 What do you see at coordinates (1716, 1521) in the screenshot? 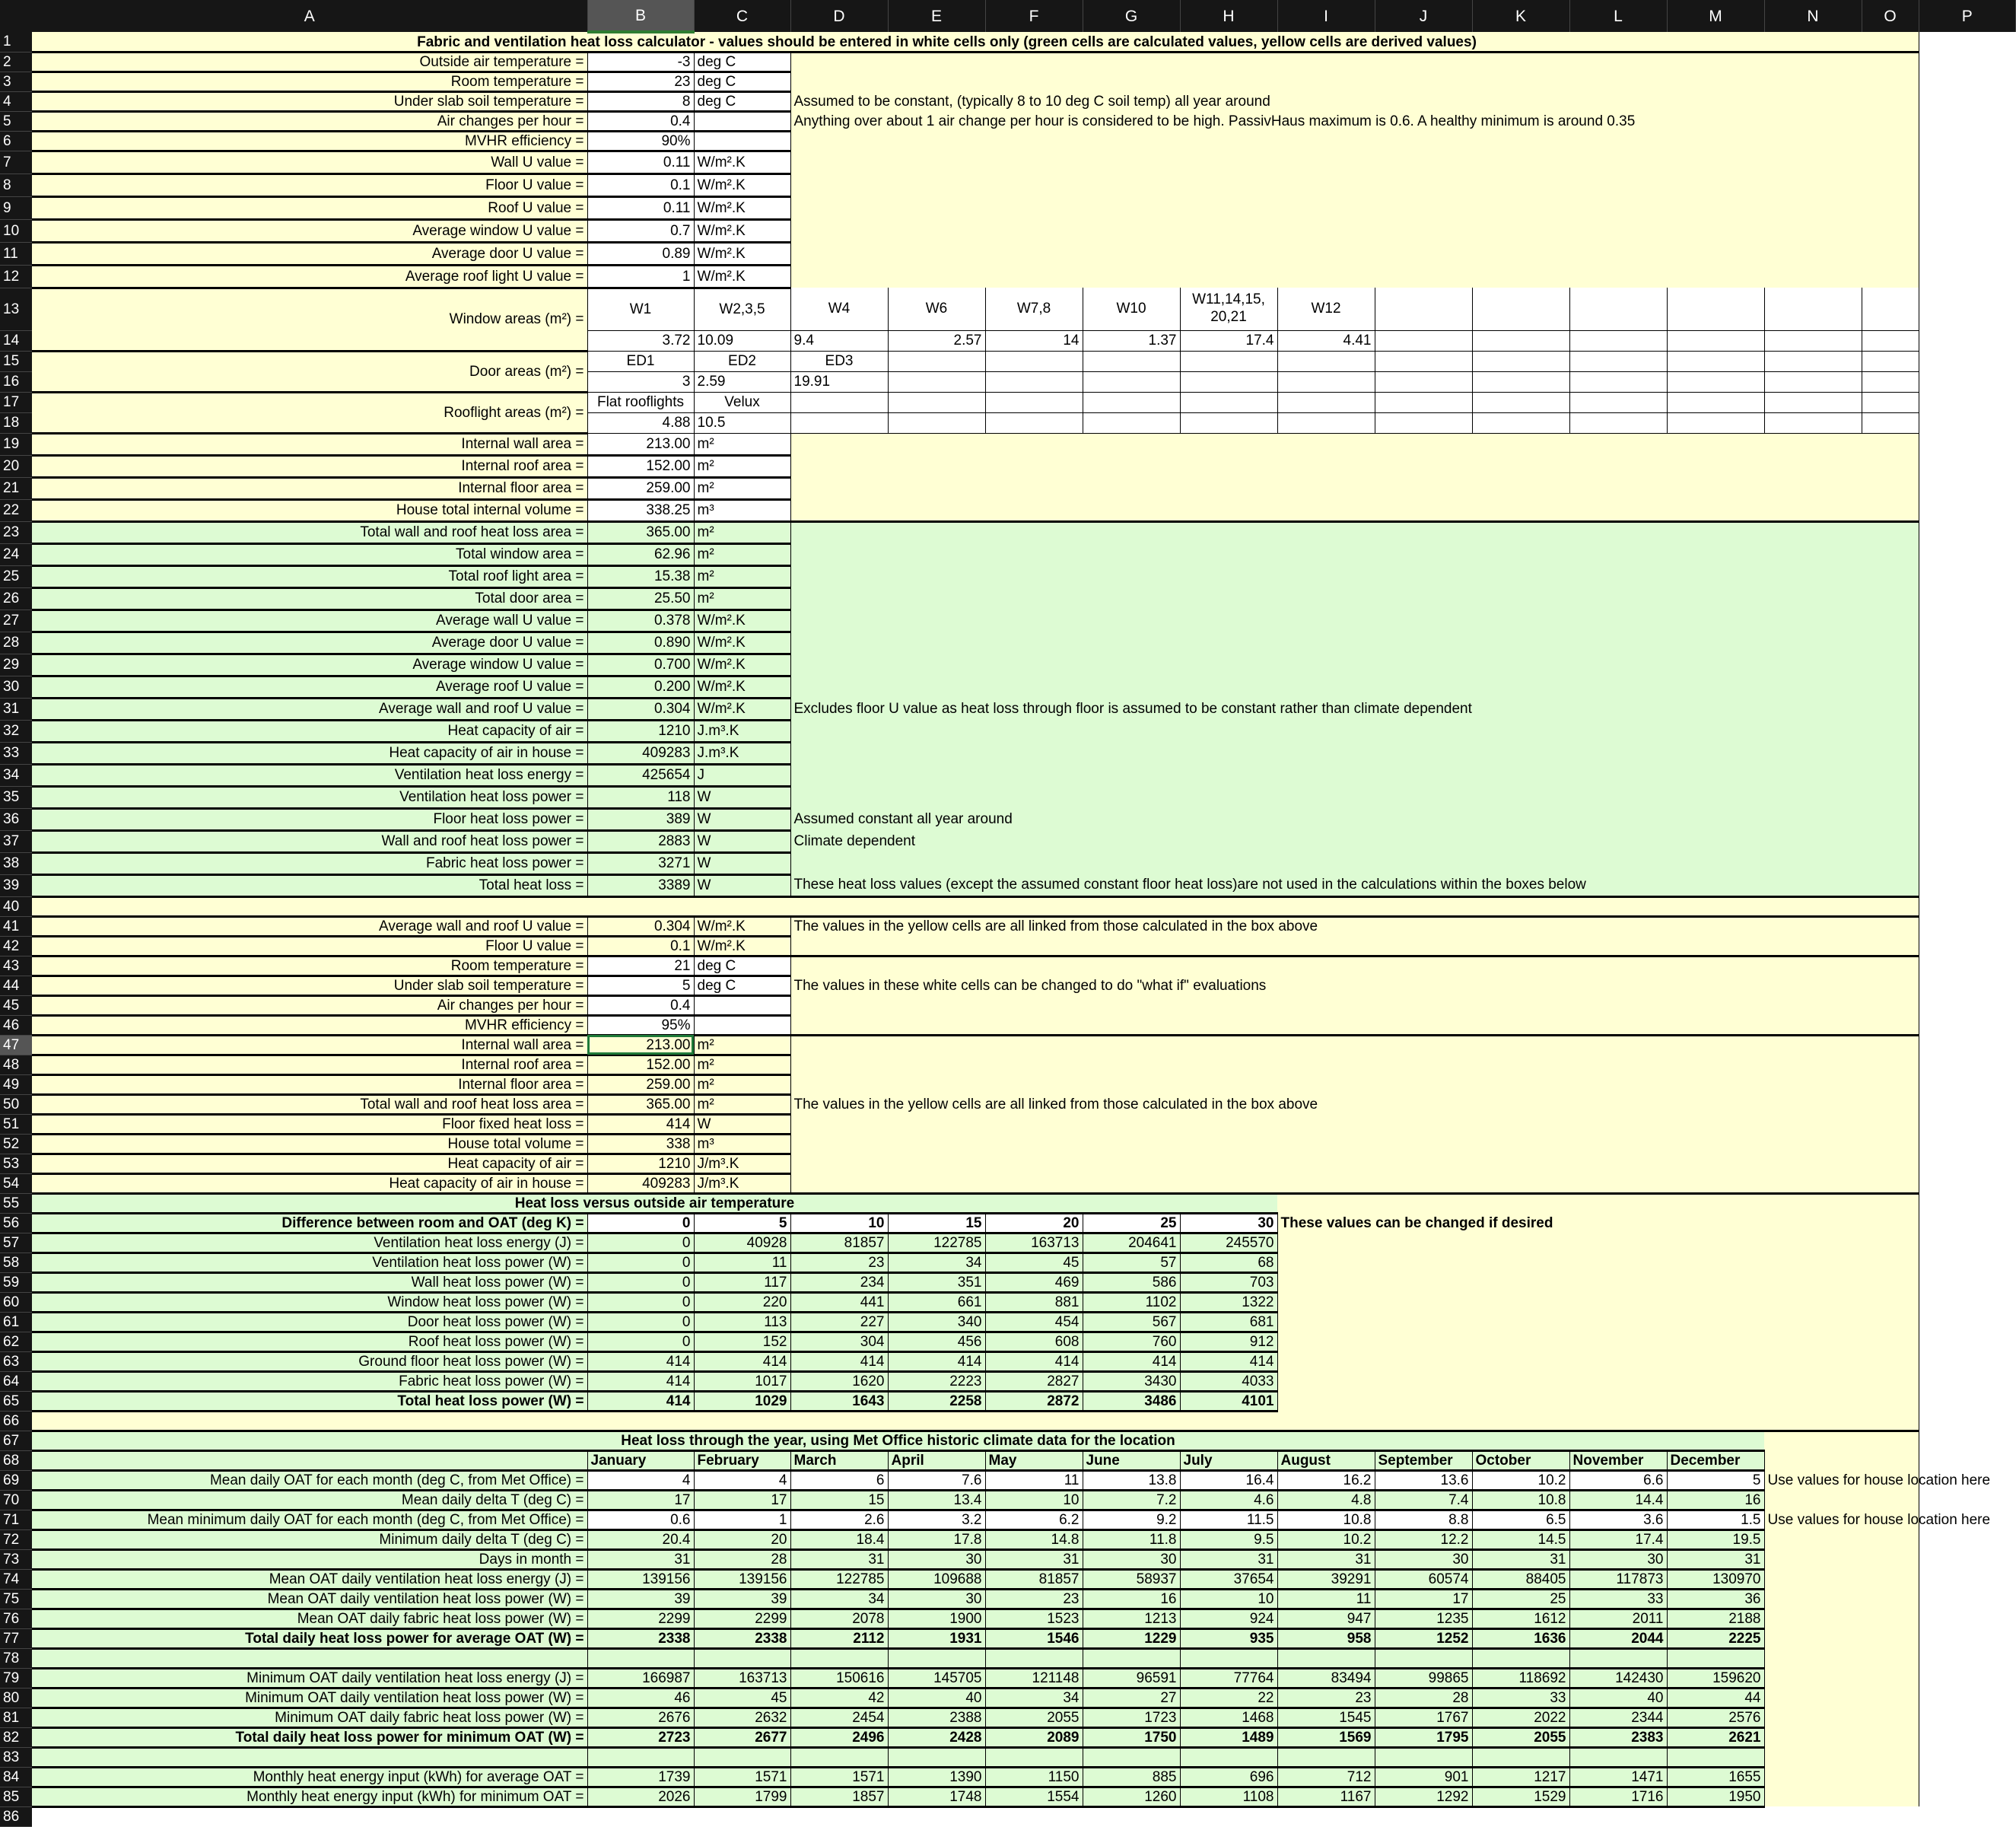
I see `cell-m71: 1.5` at bounding box center [1716, 1521].